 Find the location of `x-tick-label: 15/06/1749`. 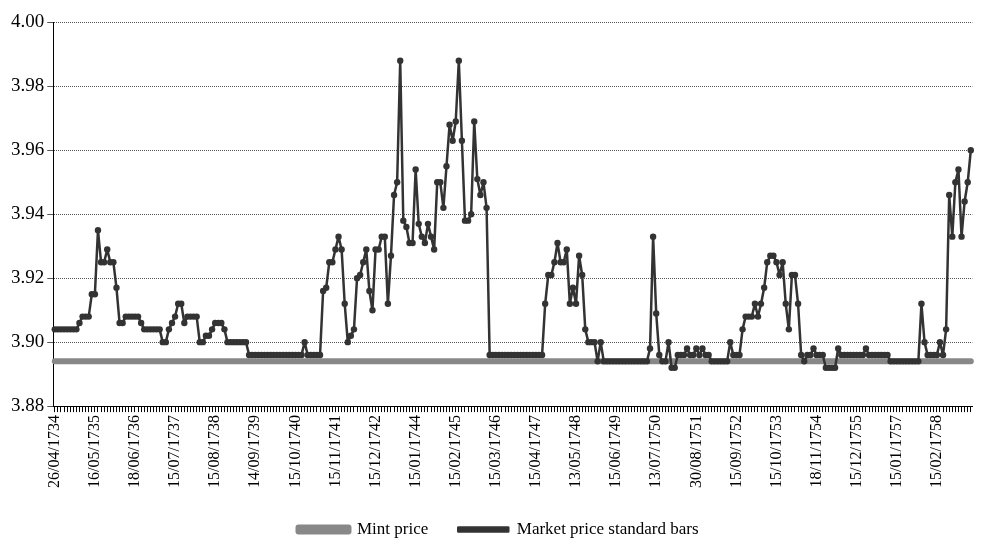

x-tick-label: 15/06/1749 is located at coordinates (615, 451).